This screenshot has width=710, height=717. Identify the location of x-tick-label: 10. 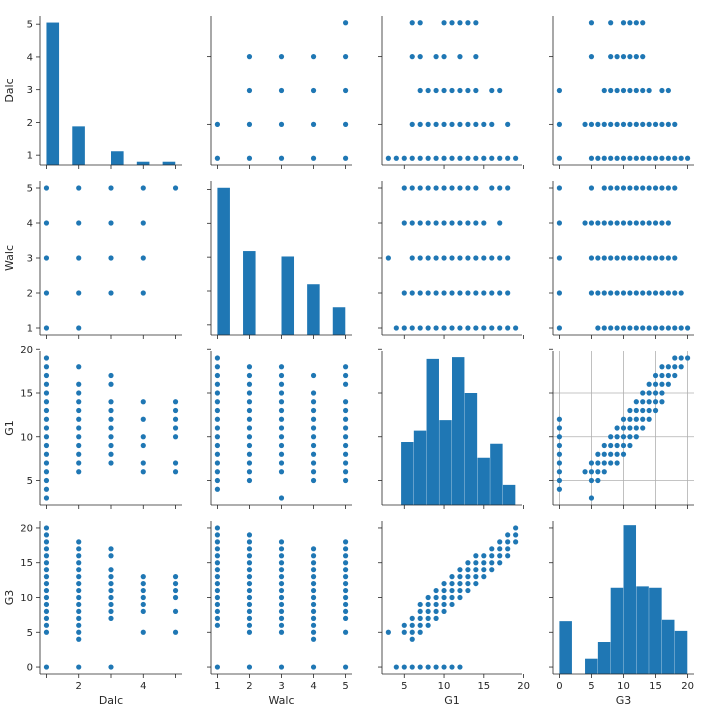
(444, 686).